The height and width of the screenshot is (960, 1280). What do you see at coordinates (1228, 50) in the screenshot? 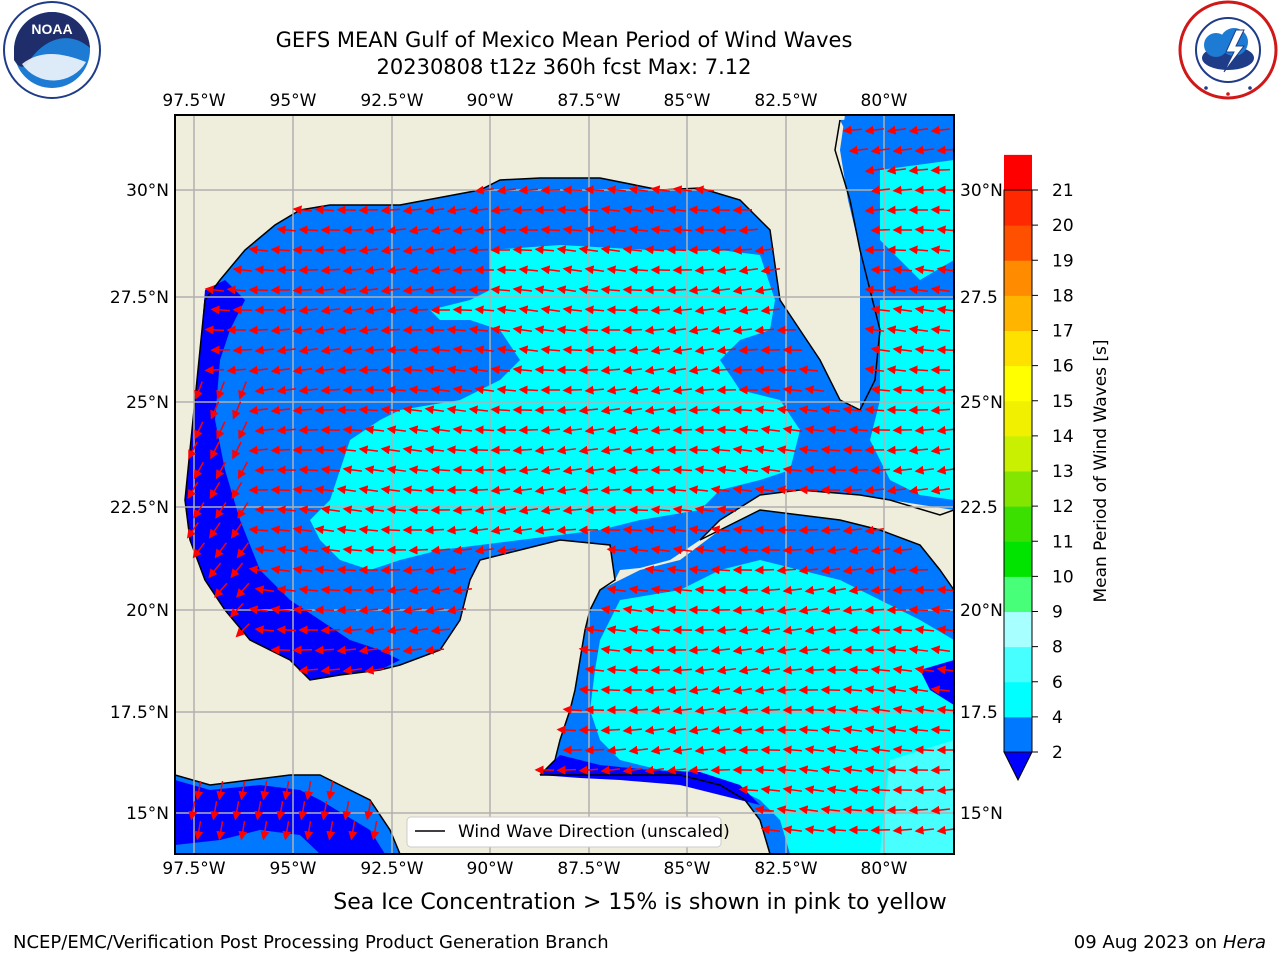
I see `nws-logo` at bounding box center [1228, 50].